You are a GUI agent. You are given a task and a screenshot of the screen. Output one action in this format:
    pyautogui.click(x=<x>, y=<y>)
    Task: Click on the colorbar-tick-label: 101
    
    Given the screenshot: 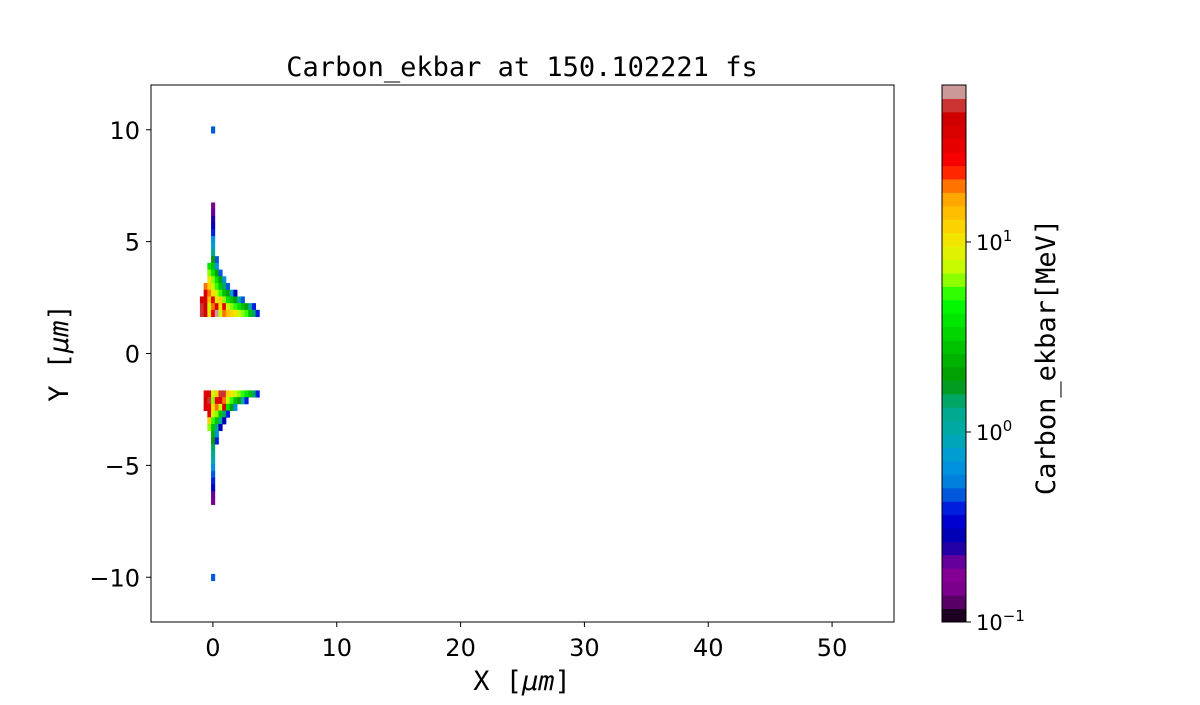 What is the action you would take?
    pyautogui.click(x=994, y=241)
    